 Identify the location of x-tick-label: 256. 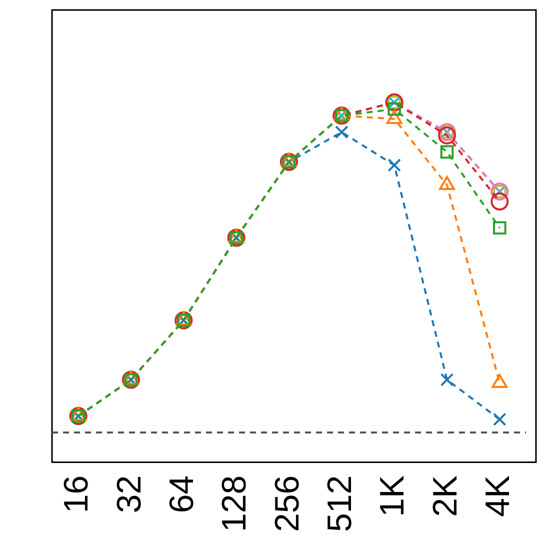
(287, 503).